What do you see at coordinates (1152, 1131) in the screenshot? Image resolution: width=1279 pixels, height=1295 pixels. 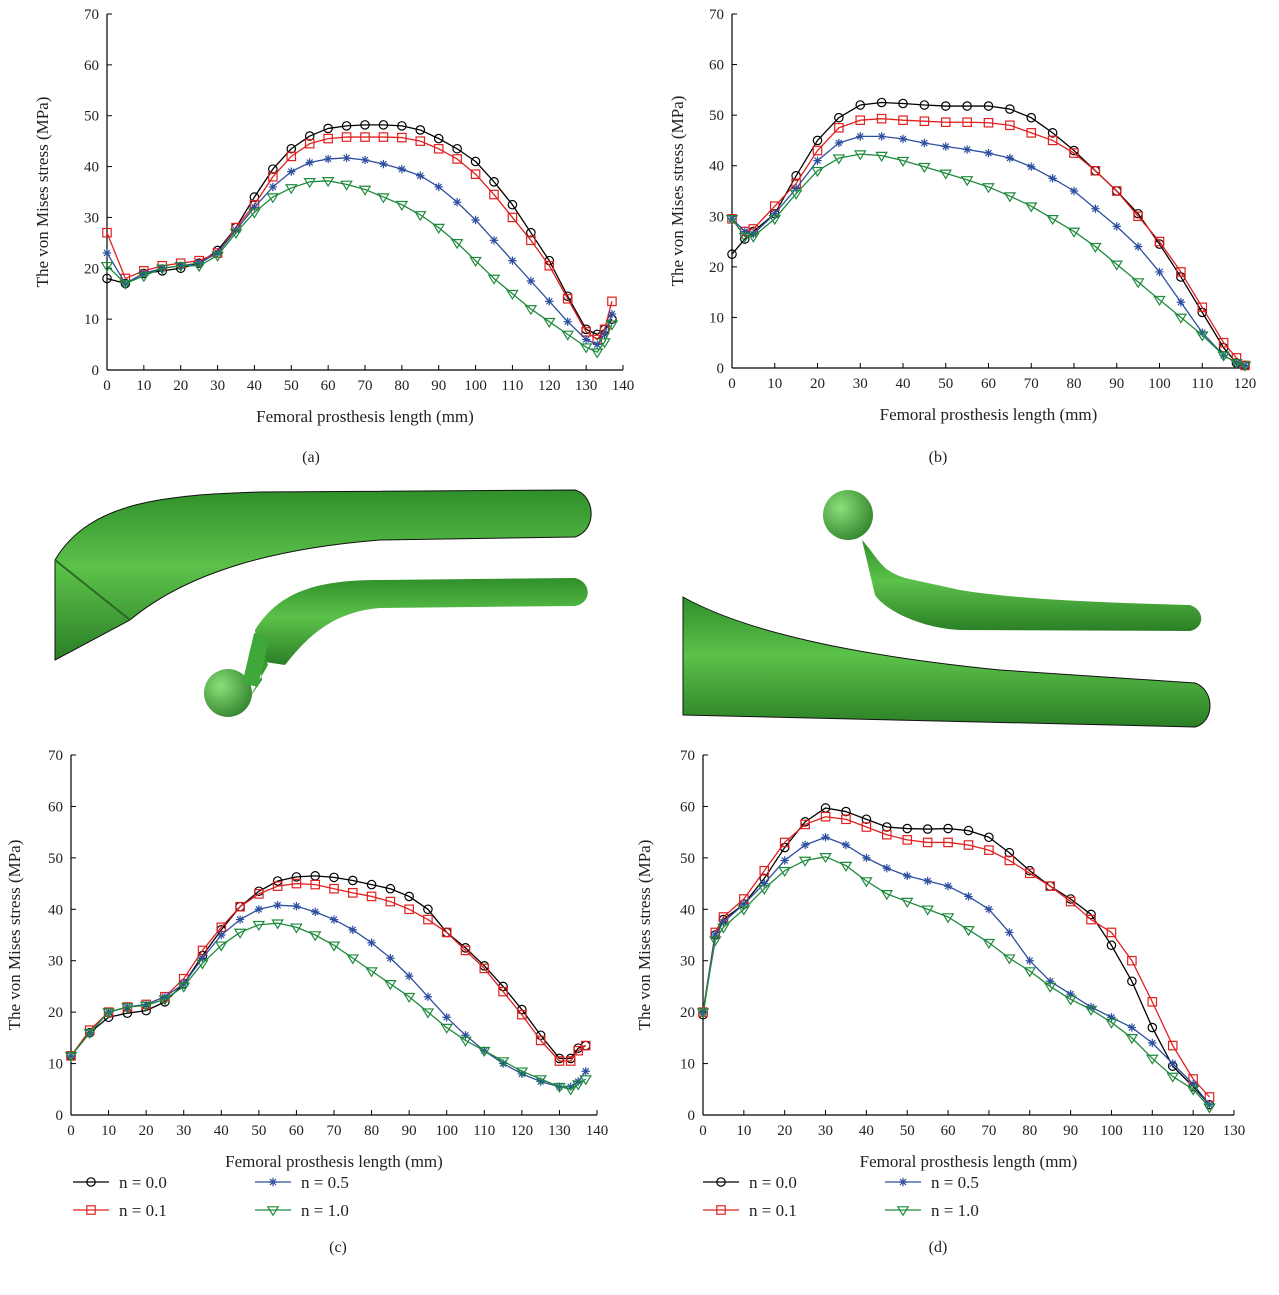 I see `x-tick-label: 110` at bounding box center [1152, 1131].